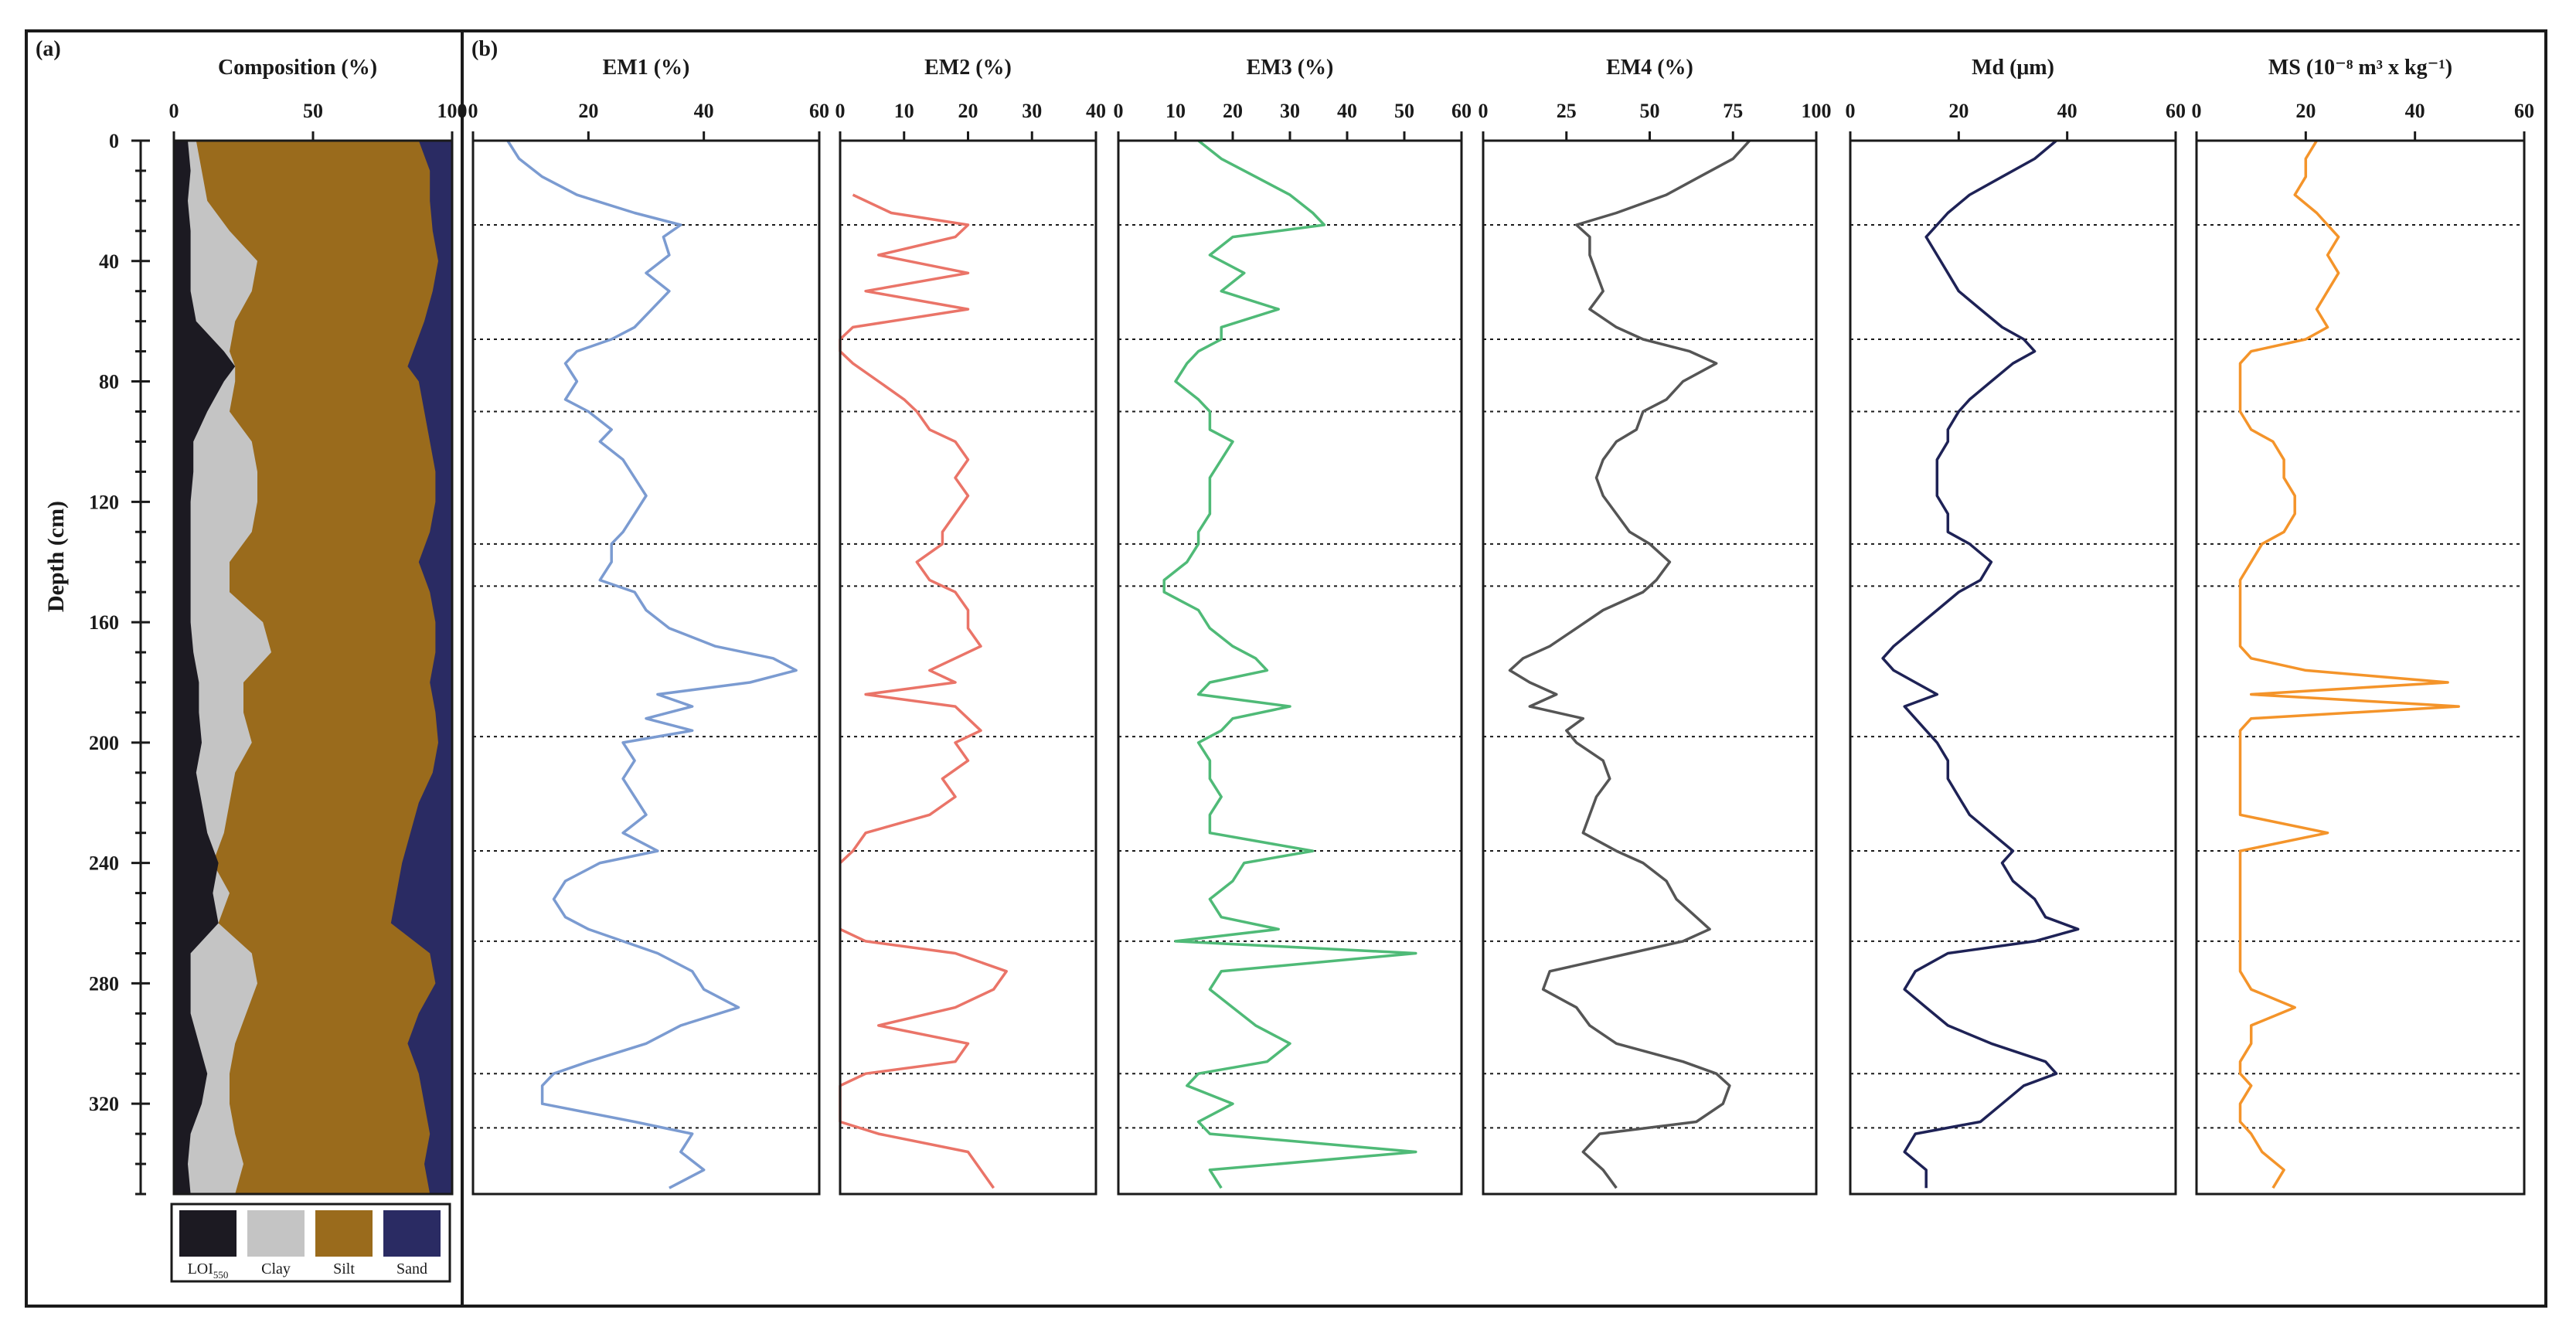 This screenshot has width=2576, height=1337. Describe the element at coordinates (2360, 68) in the screenshot. I see `profile-title-ms-10-m-x-kg: MS (10⁻⁸ m³ x kg⁻¹)` at that location.